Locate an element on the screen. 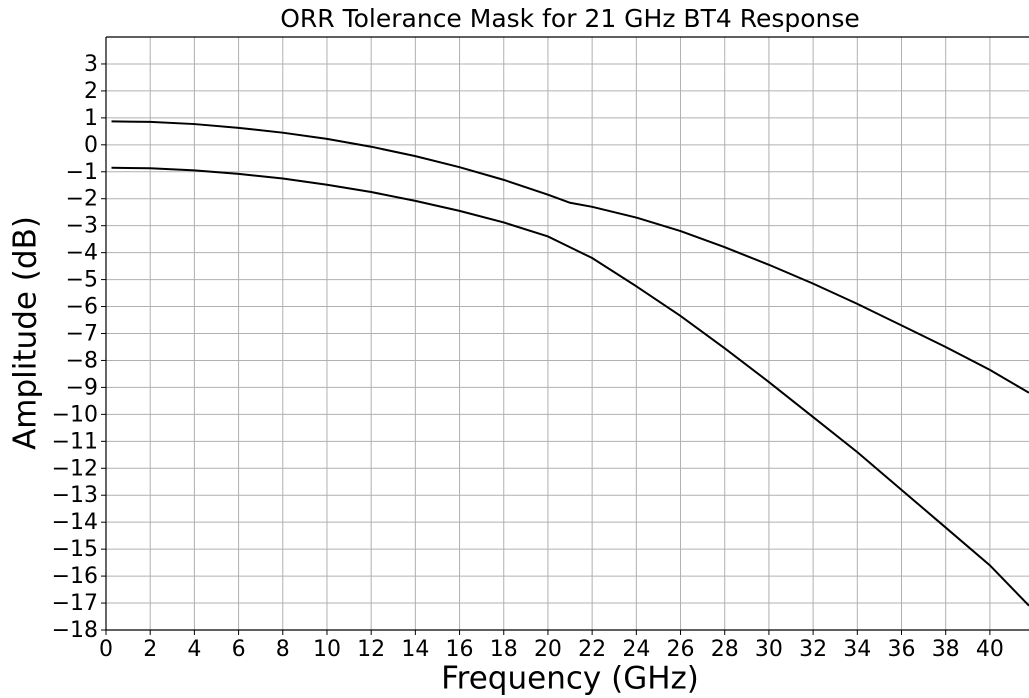  x-tick-label: 34 is located at coordinates (857, 649).